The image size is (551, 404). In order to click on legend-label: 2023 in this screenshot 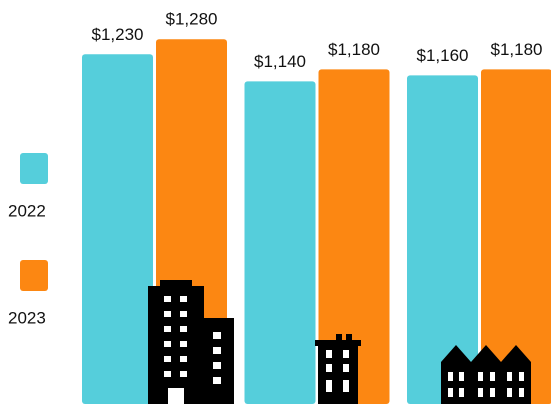, I will do `click(27, 317)`.